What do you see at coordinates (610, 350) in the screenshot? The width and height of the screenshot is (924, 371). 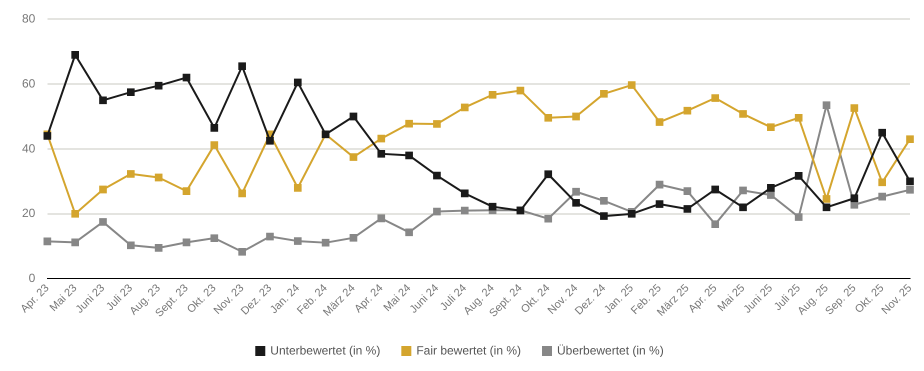 I see `legend-label: Überbewertet (in %)` at bounding box center [610, 350].